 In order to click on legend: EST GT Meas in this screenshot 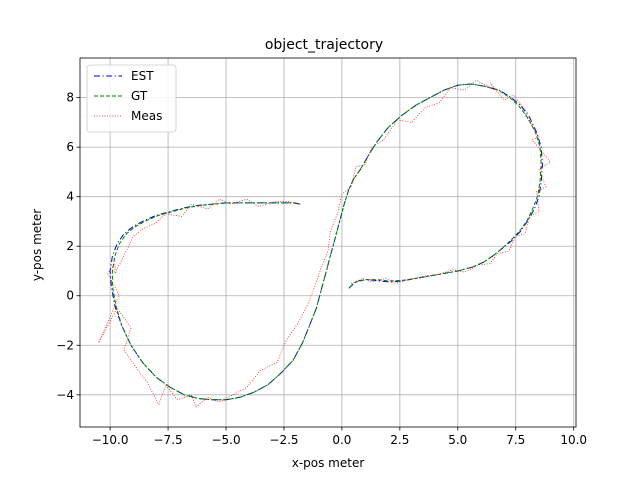, I will do `click(131, 98)`.